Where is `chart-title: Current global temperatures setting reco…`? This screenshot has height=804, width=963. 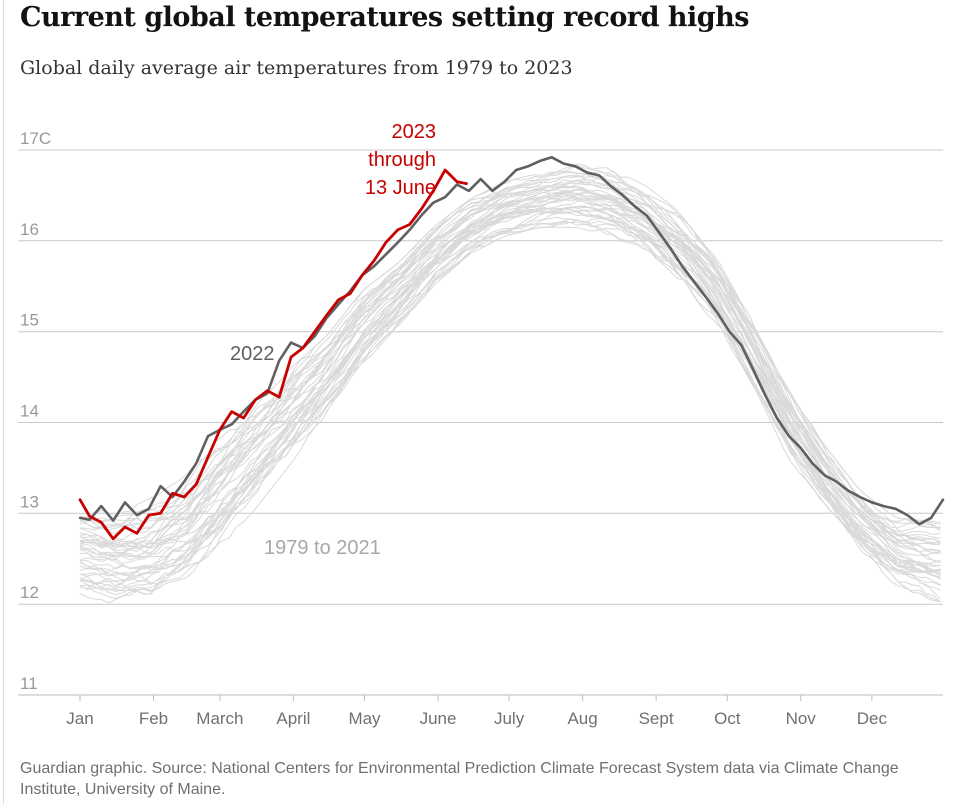 chart-title: Current global temperatures setting reco… is located at coordinates (384, 17).